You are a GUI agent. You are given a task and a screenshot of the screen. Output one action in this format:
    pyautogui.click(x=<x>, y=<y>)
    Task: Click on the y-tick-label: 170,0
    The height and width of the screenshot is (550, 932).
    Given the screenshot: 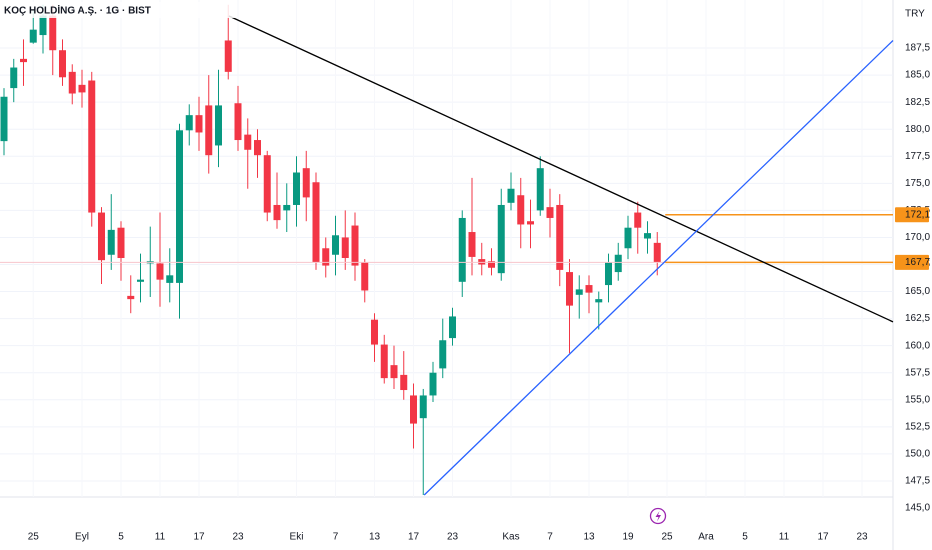 What is the action you would take?
    pyautogui.click(x=917, y=237)
    